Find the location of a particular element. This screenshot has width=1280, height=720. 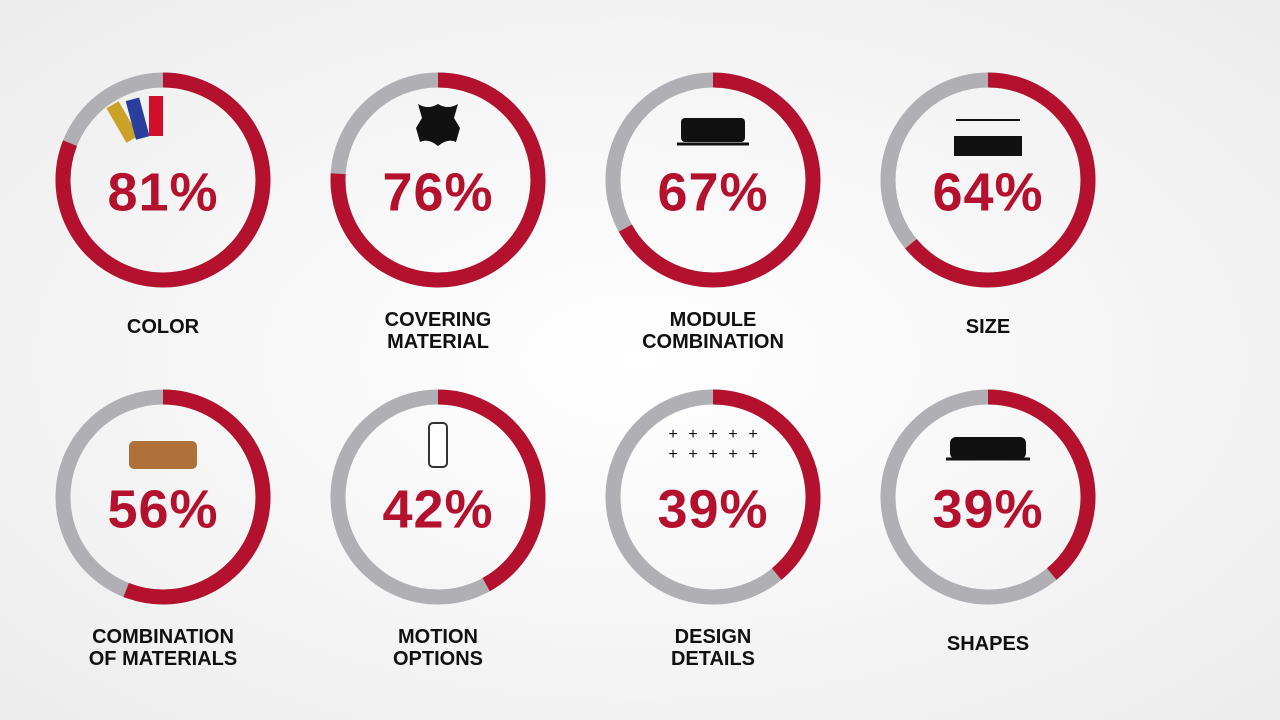

value-label: 67% is located at coordinates (712, 192).